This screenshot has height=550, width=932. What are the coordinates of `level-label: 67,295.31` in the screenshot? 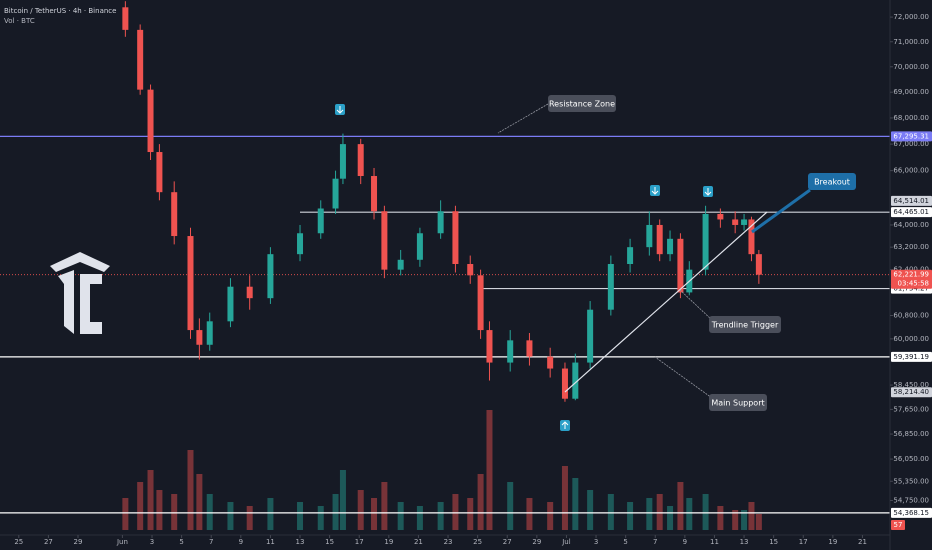 It's located at (911, 136).